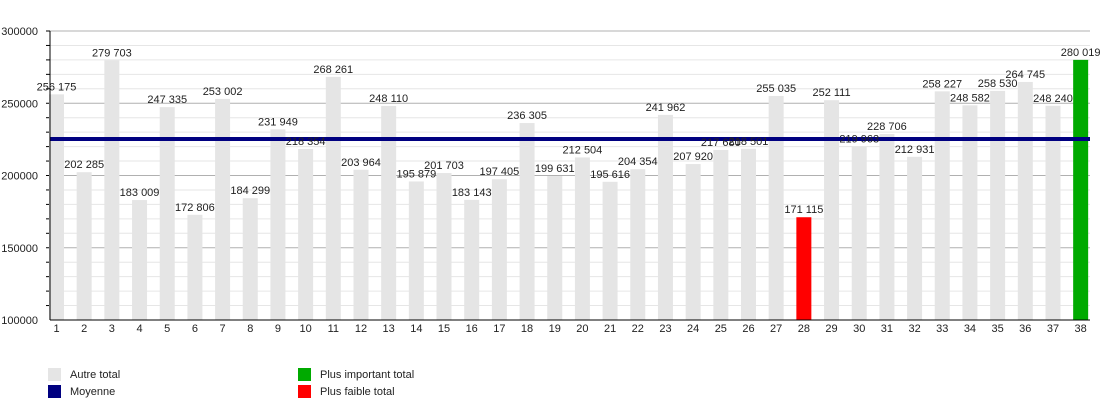  Describe the element at coordinates (693, 157) in the screenshot. I see `data-label: 207 920` at that location.